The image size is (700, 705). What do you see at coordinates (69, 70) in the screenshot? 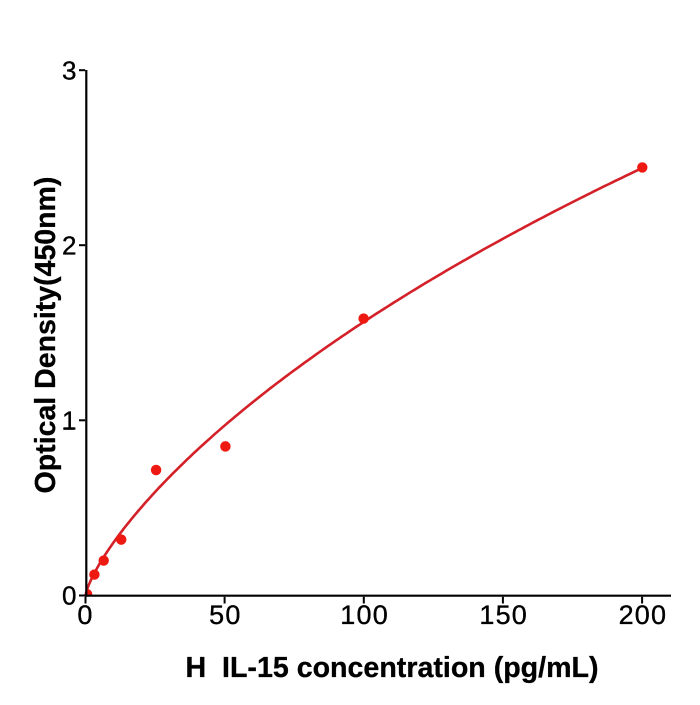
I see `svg-text: 3` at bounding box center [69, 70].